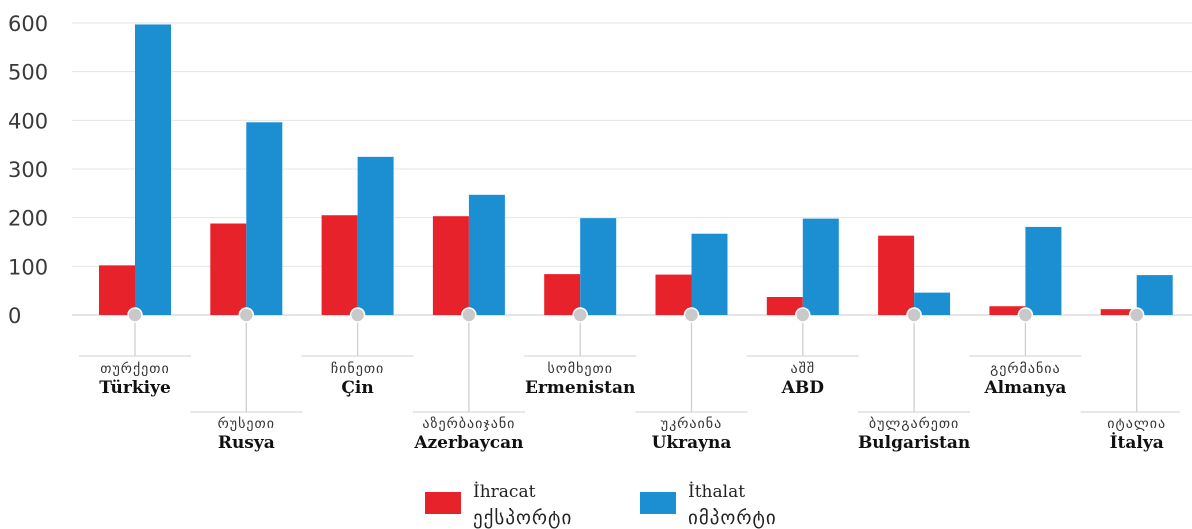  Describe the element at coordinates (914, 443) in the screenshot. I see `category-label-tr: Bulgaristan` at that location.